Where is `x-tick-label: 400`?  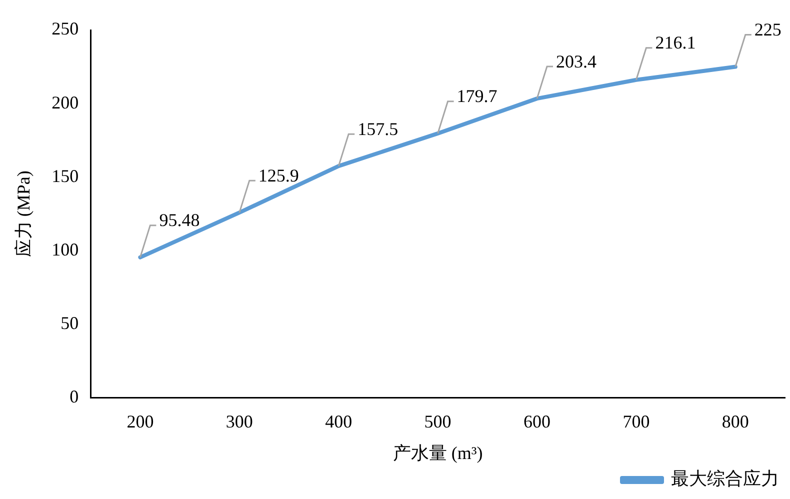 x-tick-label: 400 is located at coordinates (338, 421).